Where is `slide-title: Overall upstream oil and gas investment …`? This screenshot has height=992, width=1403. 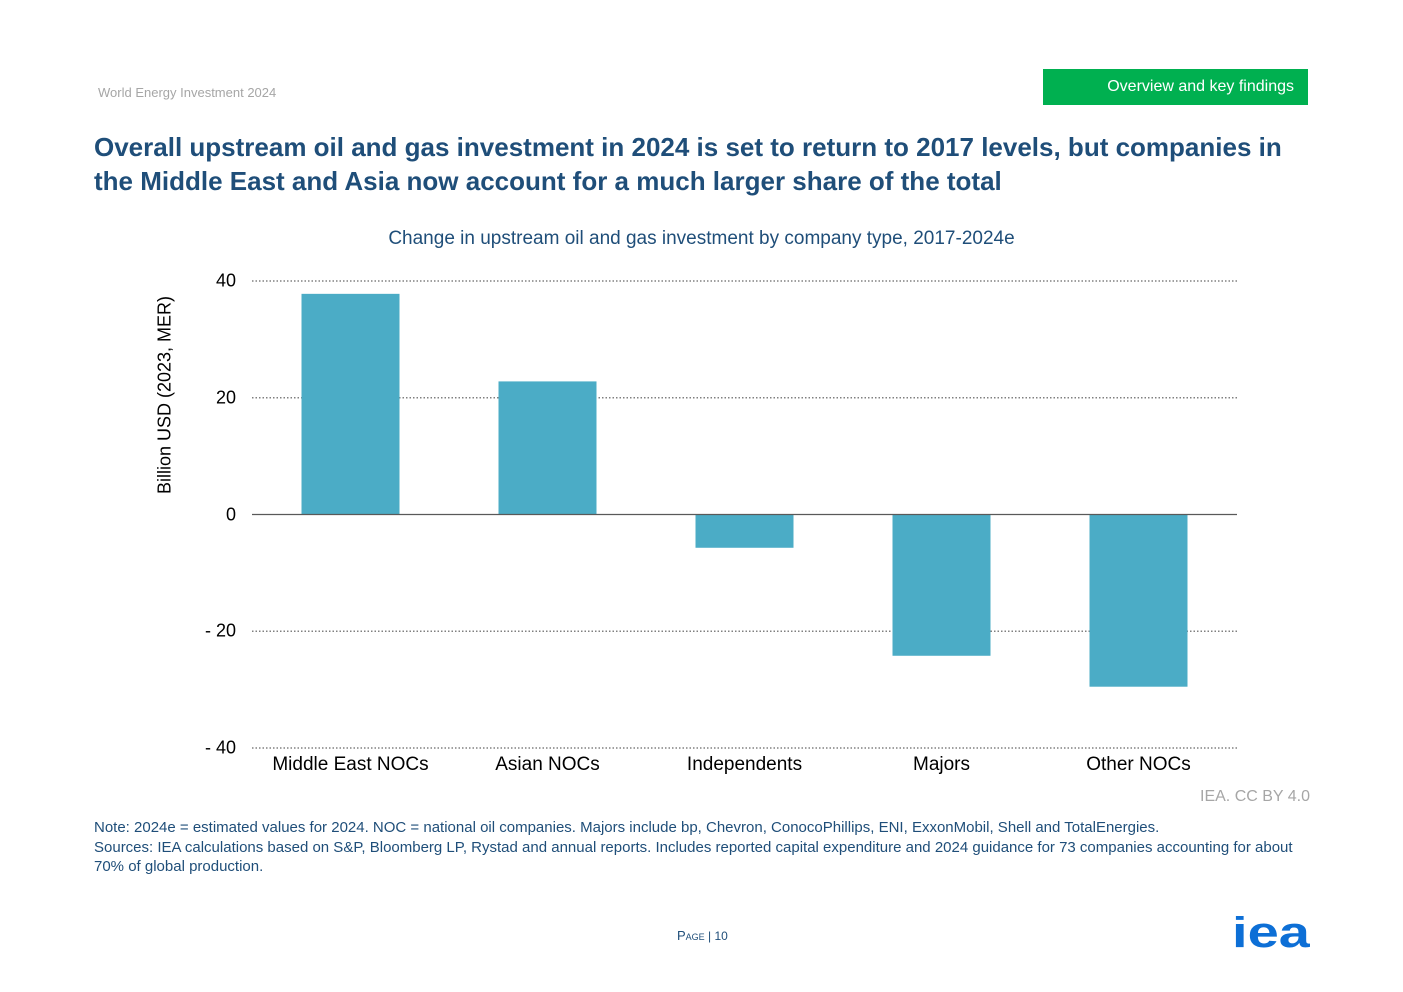
slide-title: Overall upstream oil and gas investment … is located at coordinates (688, 164).